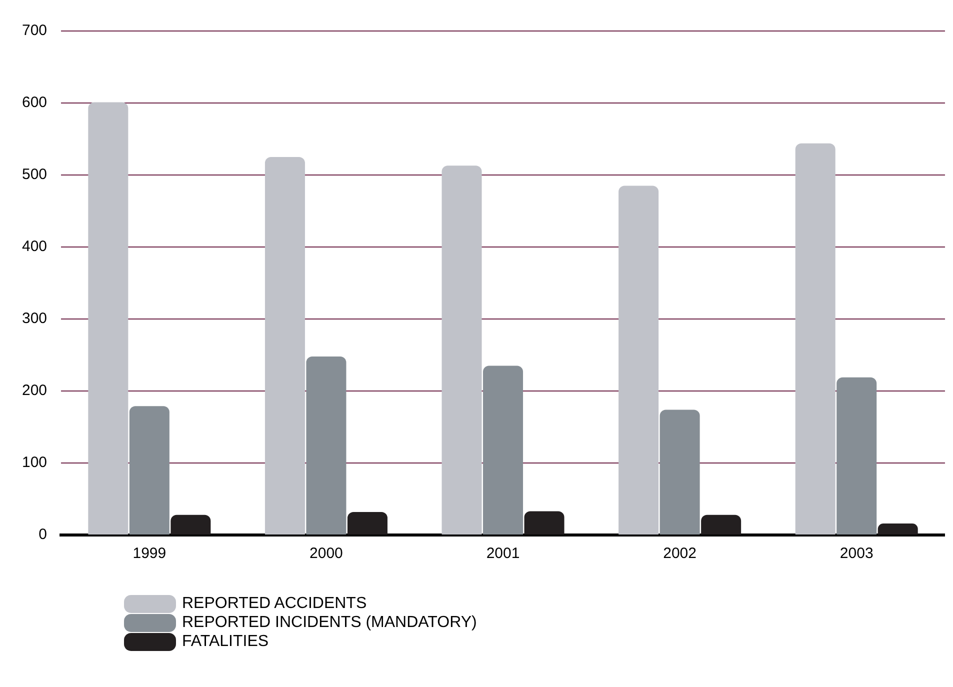  Describe the element at coordinates (35, 247) in the screenshot. I see `y-tick-label: 400` at that location.